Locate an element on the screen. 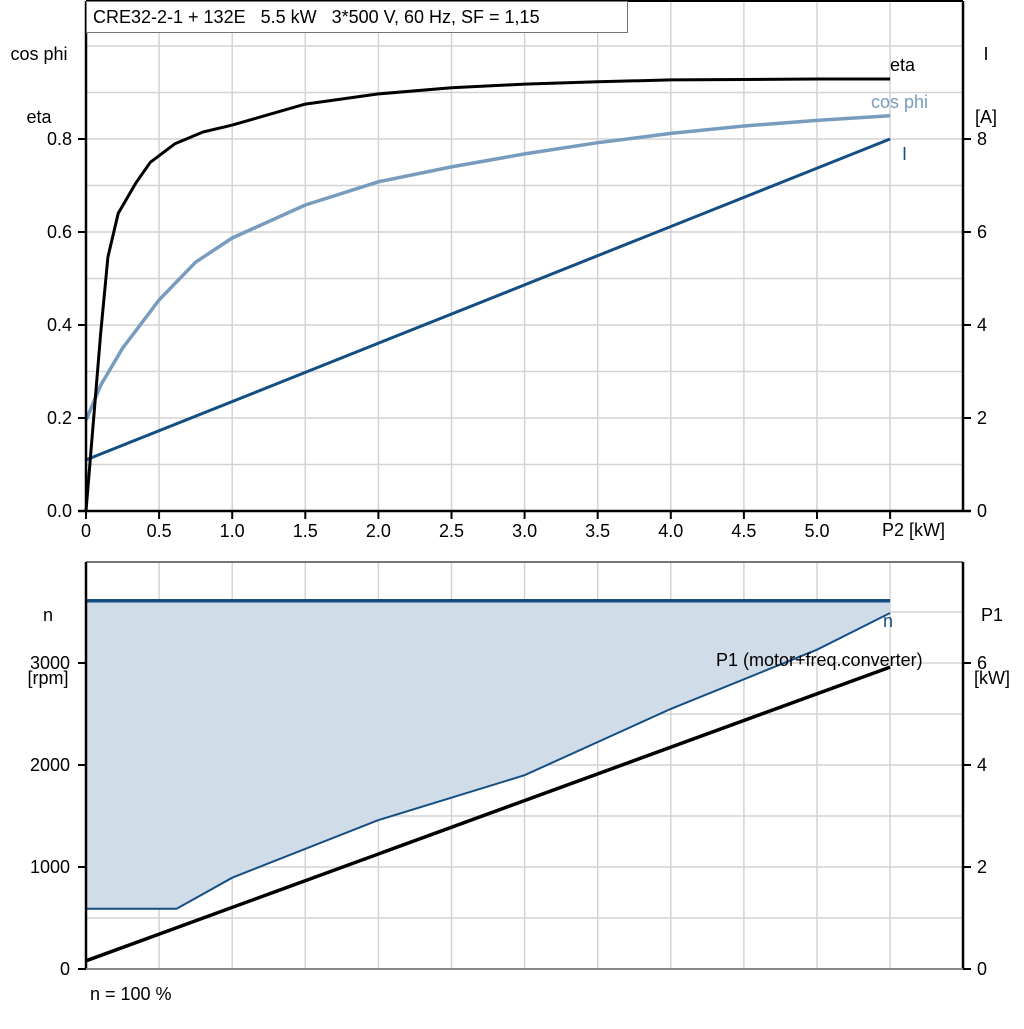 This screenshot has width=1024, height=1029. svg-text: 1000 is located at coordinates (50, 867).